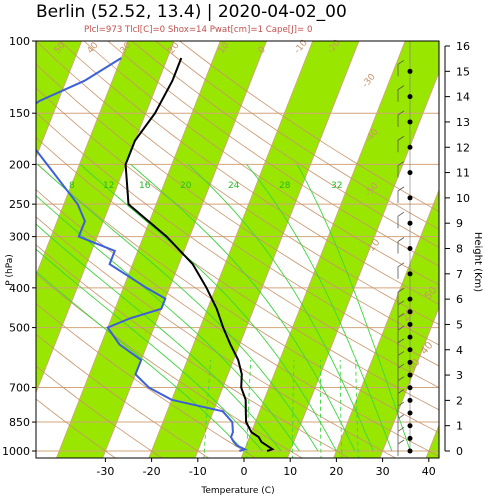 The image size is (485, 500). Describe the element at coordinates (336, 471) in the screenshot. I see `temperature-tick-label: 20` at that location.